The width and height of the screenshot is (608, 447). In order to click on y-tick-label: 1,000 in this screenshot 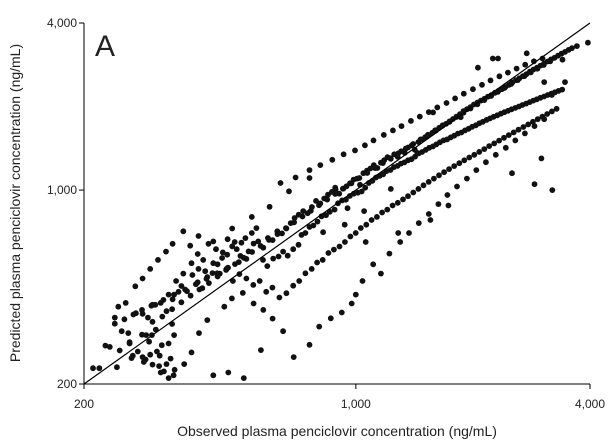, I will do `click(62, 190)`.